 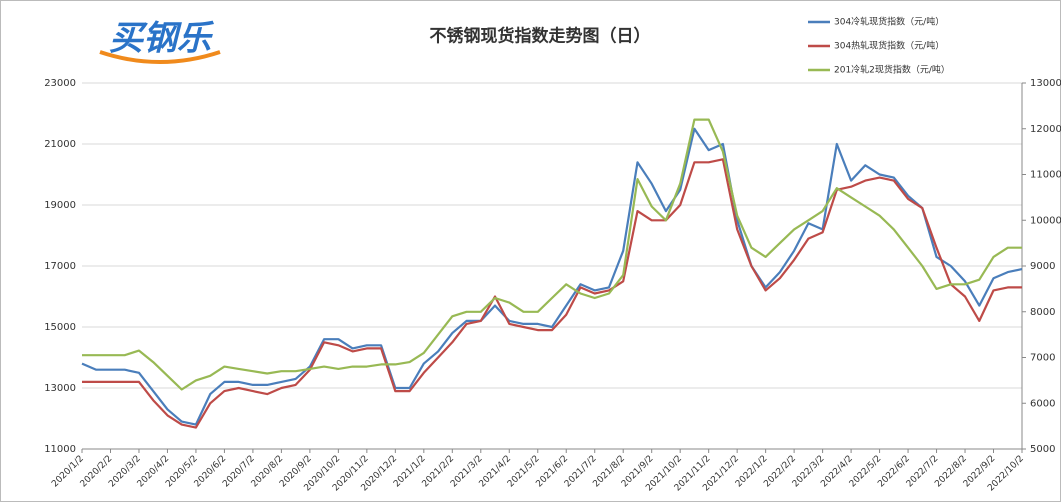 I want to click on legend-label: 304热轧现货指数（元/吨）, so click(x=889, y=46).